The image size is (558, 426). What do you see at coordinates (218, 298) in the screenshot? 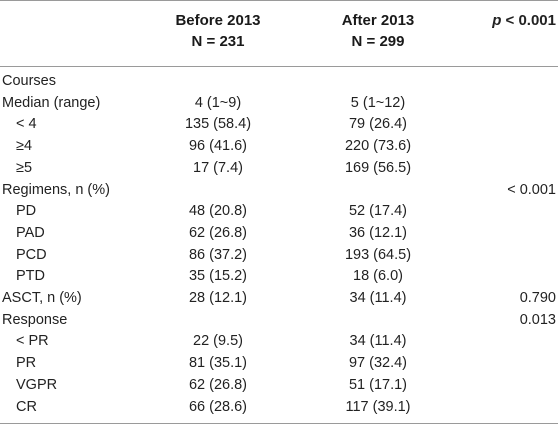
I see `cell-before-2013: 28 (12.1)` at bounding box center [218, 298].